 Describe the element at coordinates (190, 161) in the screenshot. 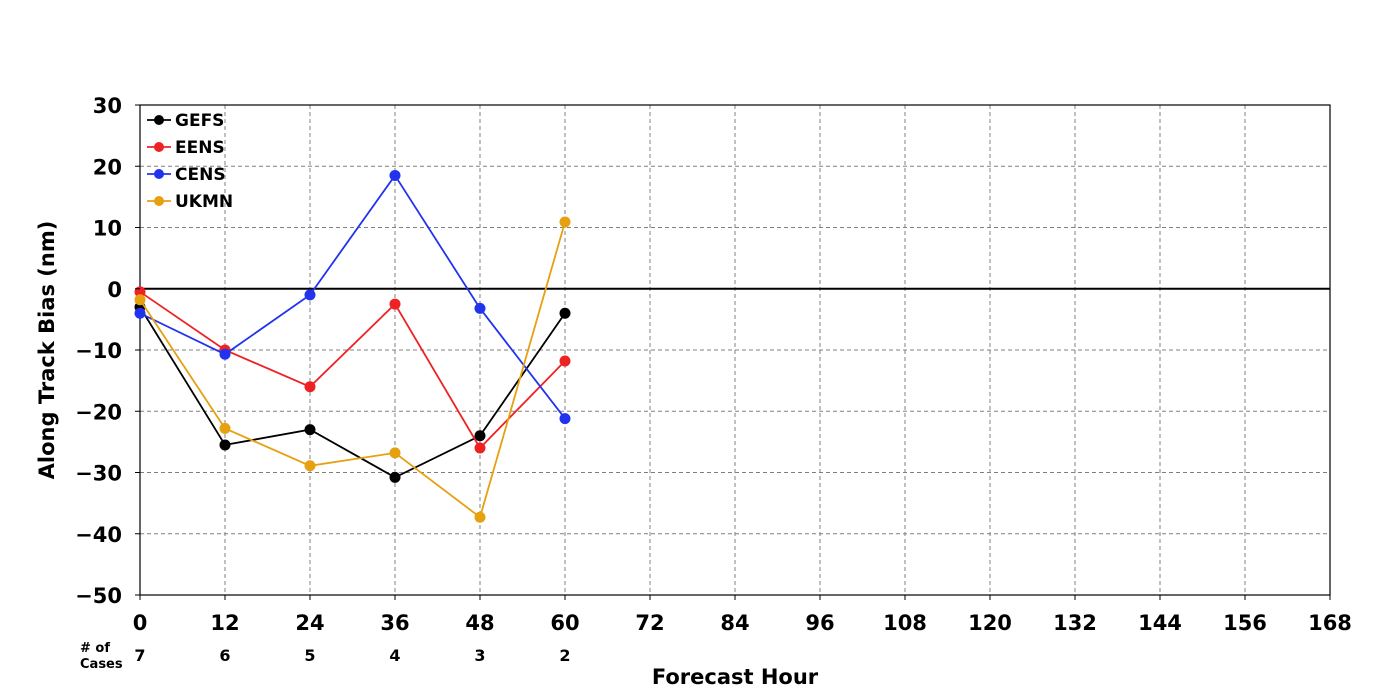

I see `legend: GEFS EENS CENS UKMN` at that location.